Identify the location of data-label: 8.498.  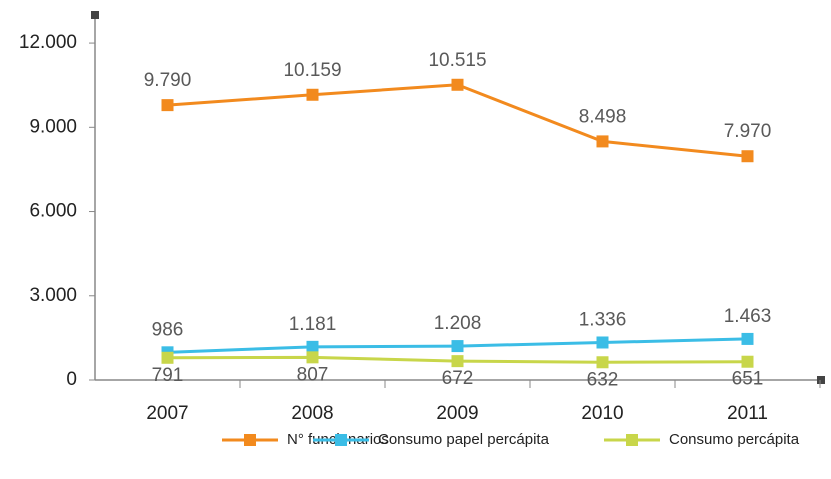
(603, 116).